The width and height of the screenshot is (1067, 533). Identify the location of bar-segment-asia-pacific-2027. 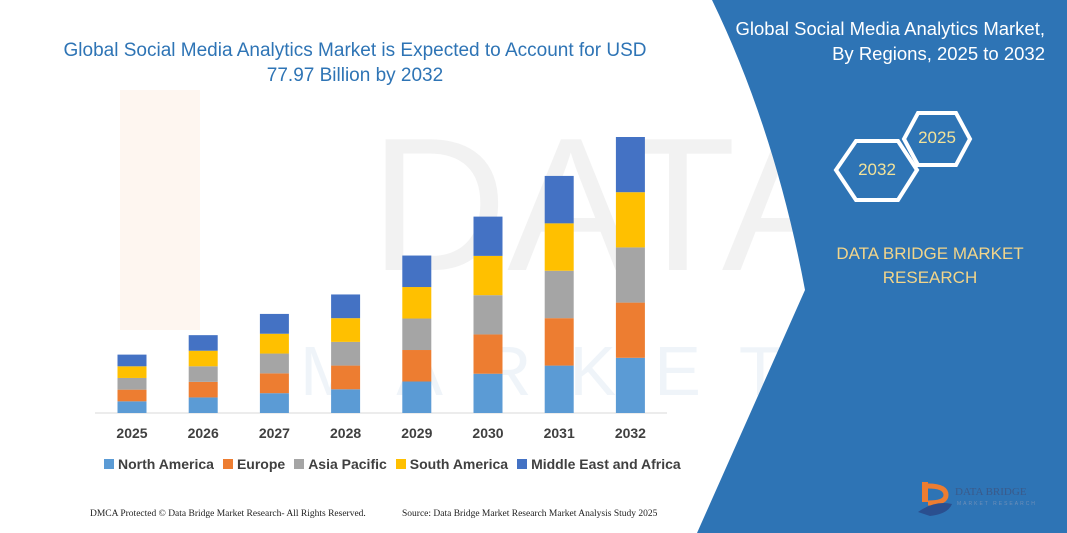
(274, 363).